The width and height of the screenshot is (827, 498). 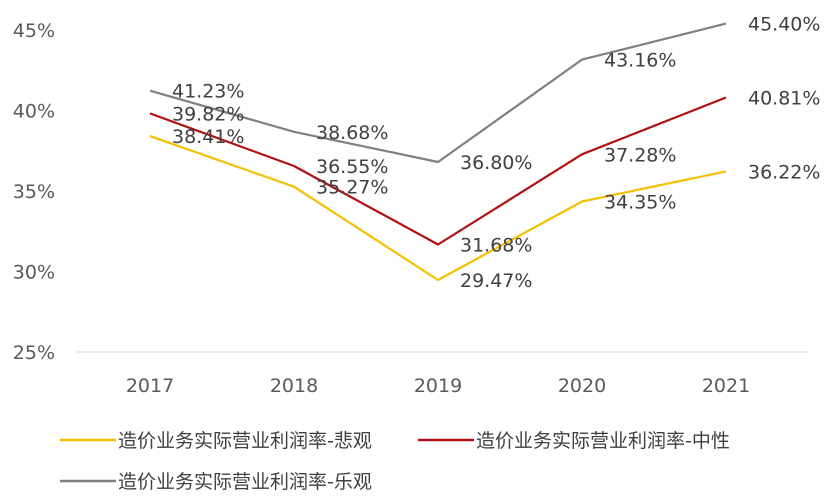 I want to click on y-axis-ticks: 25% 30% 35% 40% 45%, so click(x=34, y=192).